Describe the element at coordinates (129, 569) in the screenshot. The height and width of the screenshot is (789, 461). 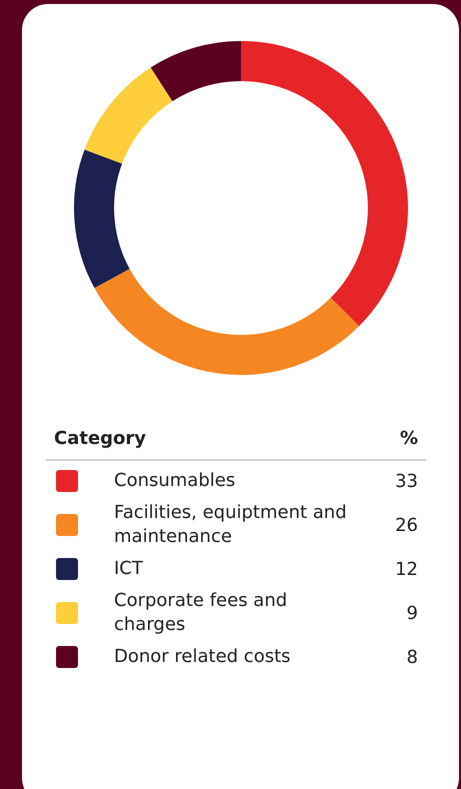
I see `legend-label: ICT` at that location.